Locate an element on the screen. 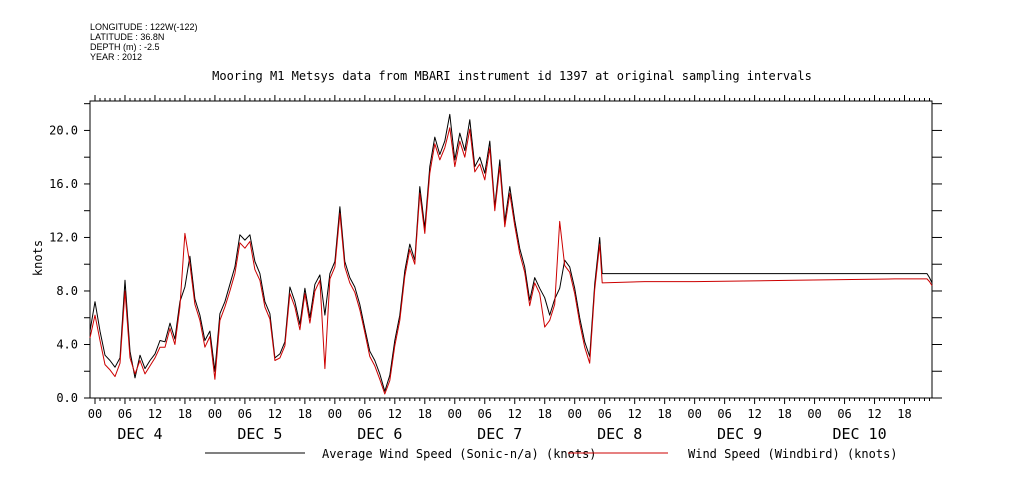 Image resolution: width=1009 pixels, height=504 pixels. day-label: DEC 7 is located at coordinates (499, 434).